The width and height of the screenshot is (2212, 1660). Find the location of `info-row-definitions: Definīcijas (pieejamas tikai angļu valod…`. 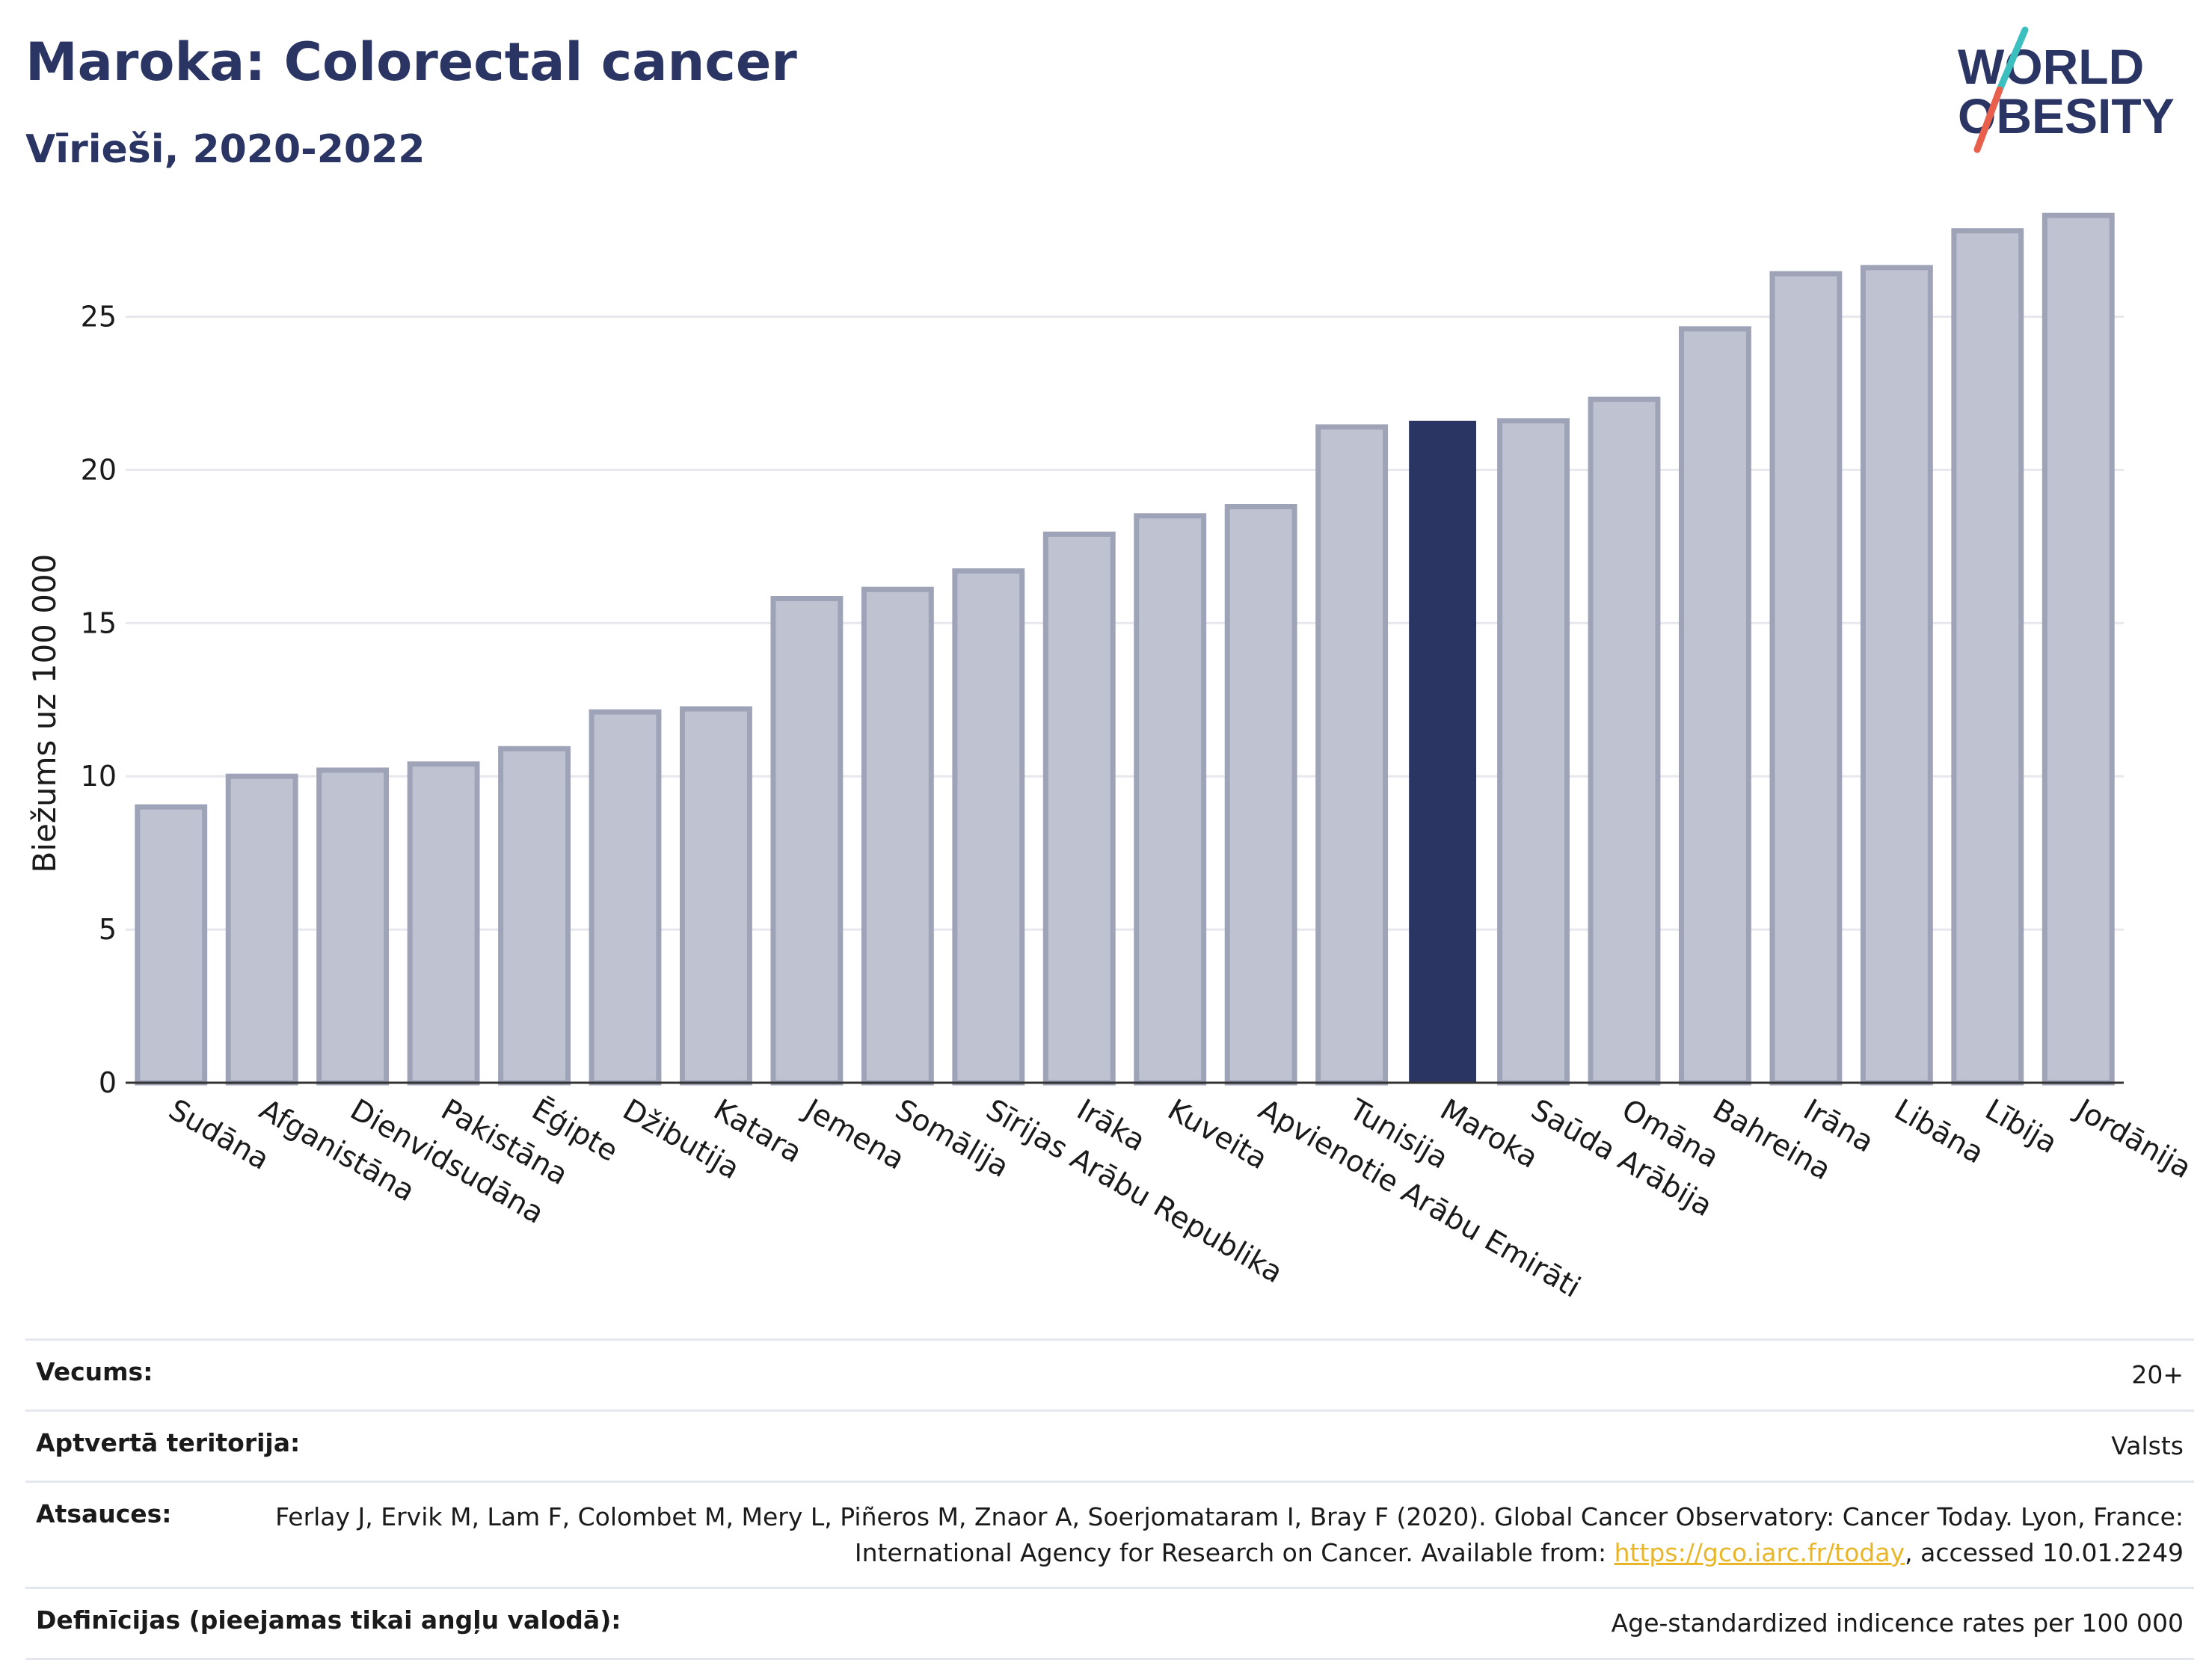

info-row-definitions: Definīcijas (pieejamas tikai angļu valod… is located at coordinates (1109, 1623).